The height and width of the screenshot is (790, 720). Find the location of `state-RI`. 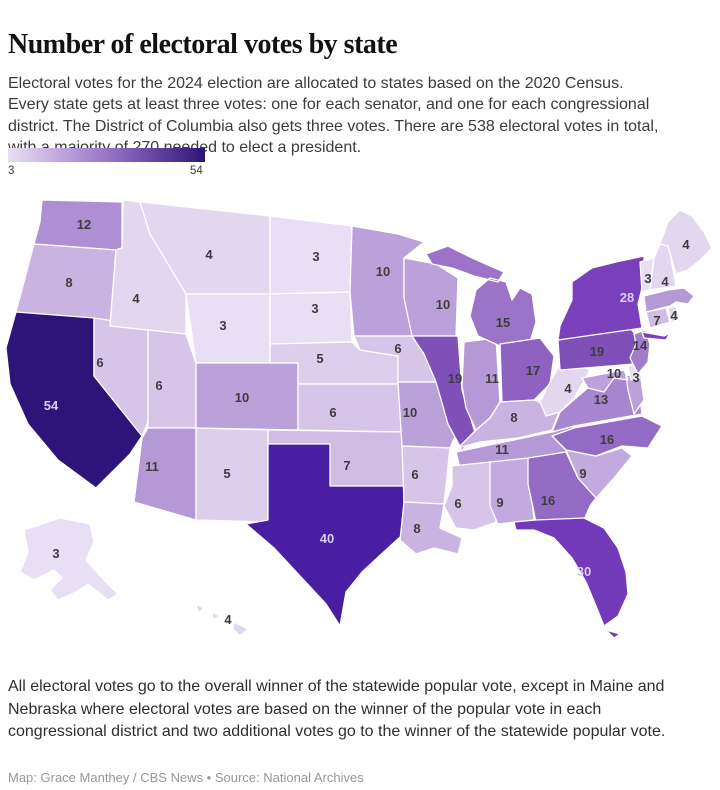

state-RI is located at coordinates (673, 314).